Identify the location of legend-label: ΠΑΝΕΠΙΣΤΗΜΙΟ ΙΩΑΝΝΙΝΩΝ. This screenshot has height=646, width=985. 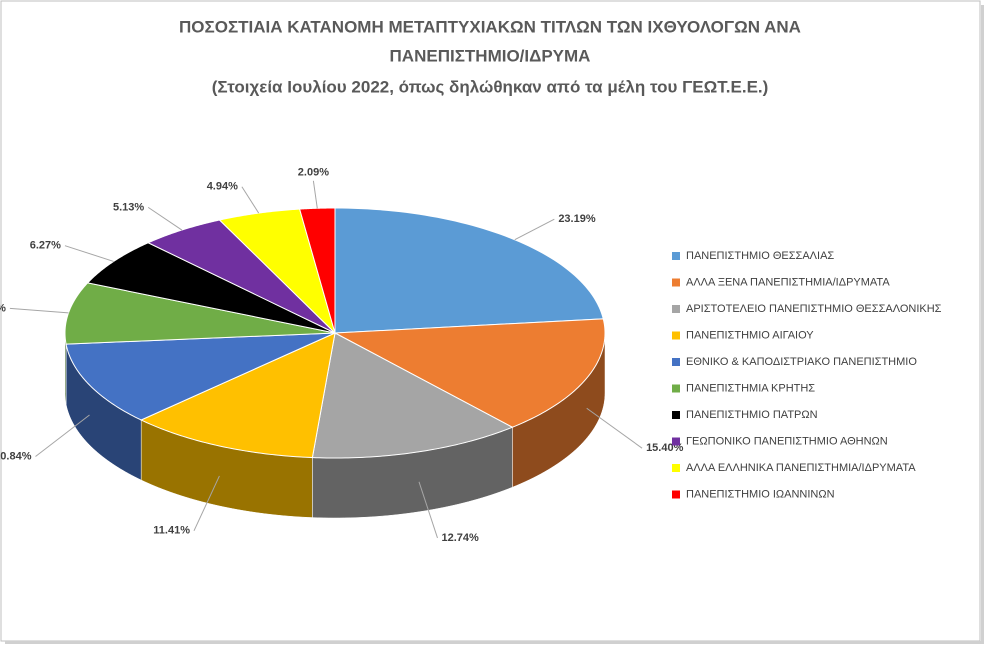
(760, 494).